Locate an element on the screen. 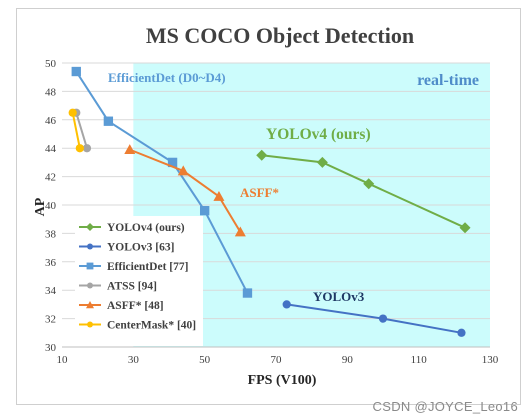 This screenshot has width=532, height=420. x-tick-labels: 10 30 50 70 90 110 130 is located at coordinates (278, 360).